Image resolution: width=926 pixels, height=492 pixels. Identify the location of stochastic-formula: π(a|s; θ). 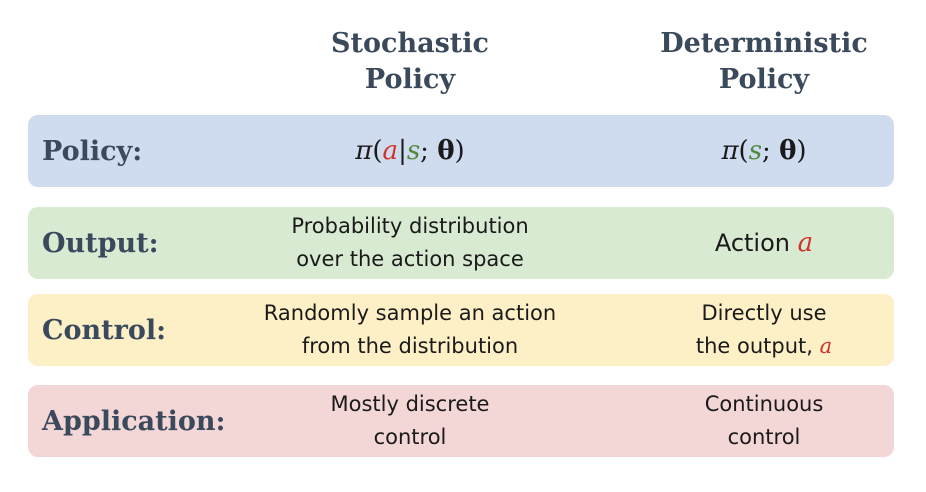
(409, 151).